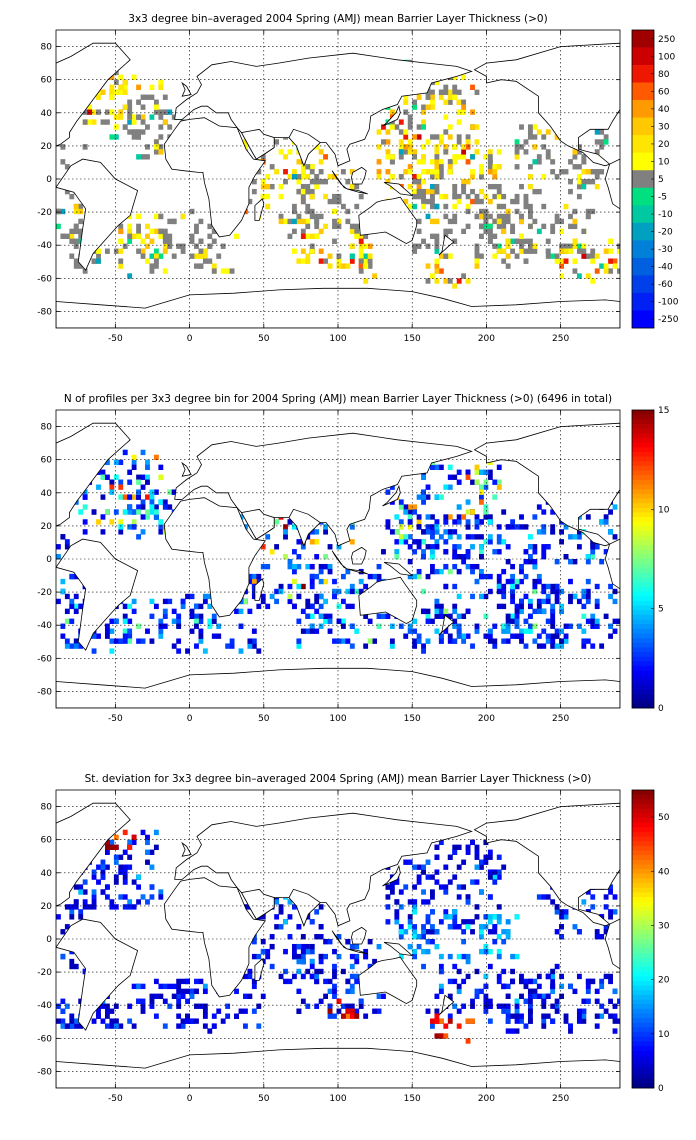 This screenshot has width=696, height=1140. I want to click on y-tick-label: 0, so click(49, 180).